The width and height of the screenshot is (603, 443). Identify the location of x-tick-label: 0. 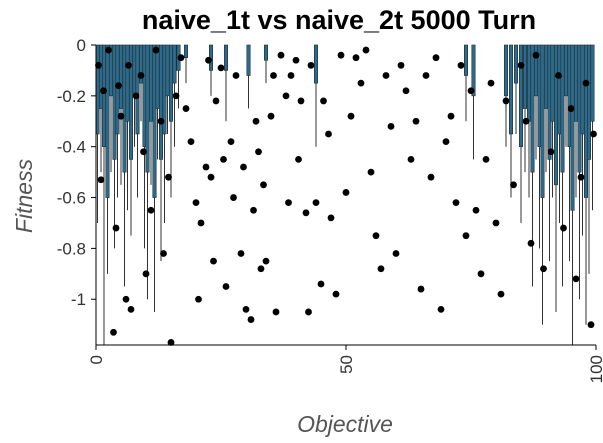
(96, 359).